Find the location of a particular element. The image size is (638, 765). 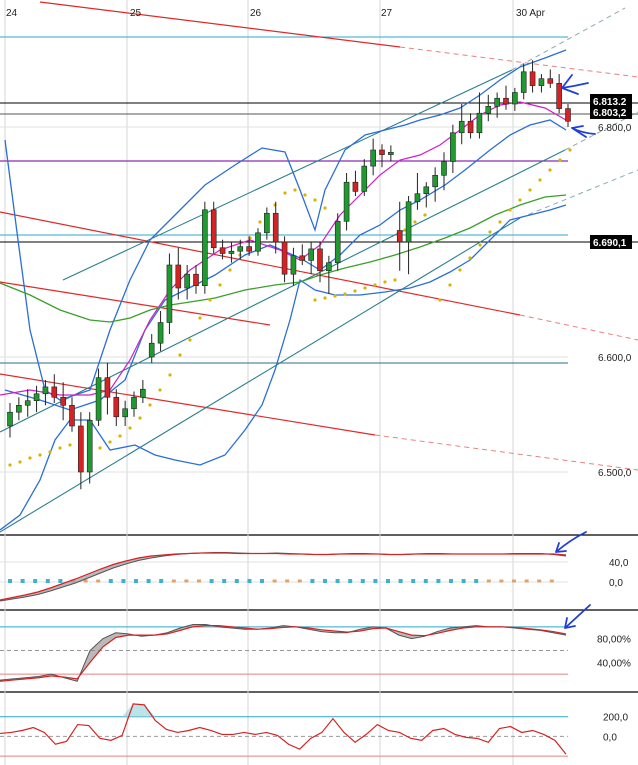

channel-middle-extension is located at coordinates (601, 131).